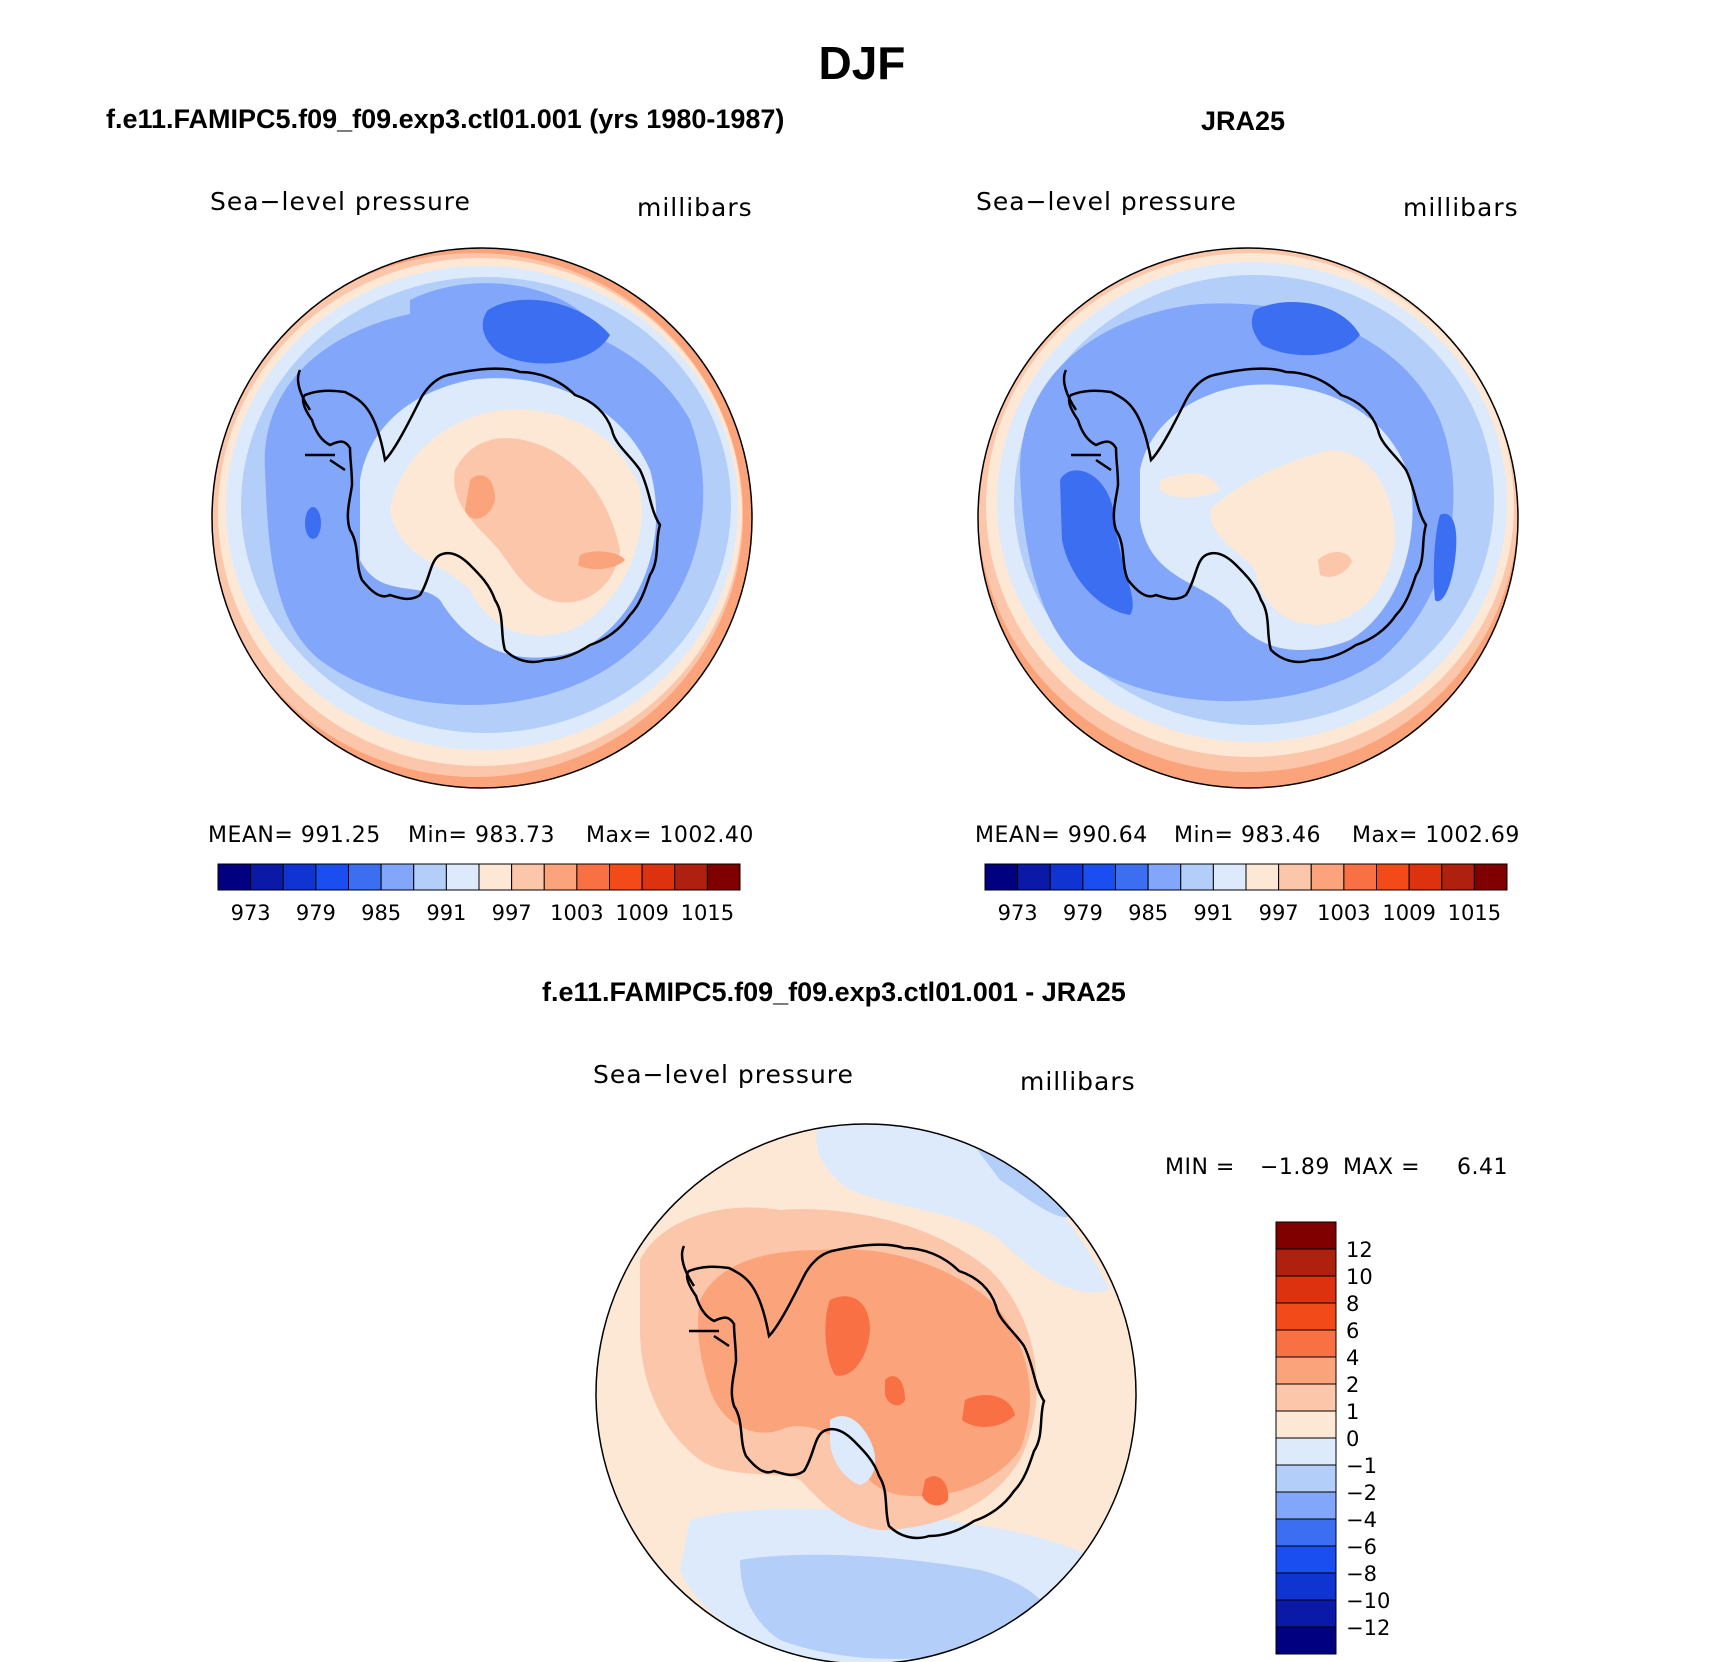 This screenshot has height=1662, width=1710. What do you see at coordinates (723, 1074) in the screenshot?
I see `panel3-variable-label: Sea−level pressure` at bounding box center [723, 1074].